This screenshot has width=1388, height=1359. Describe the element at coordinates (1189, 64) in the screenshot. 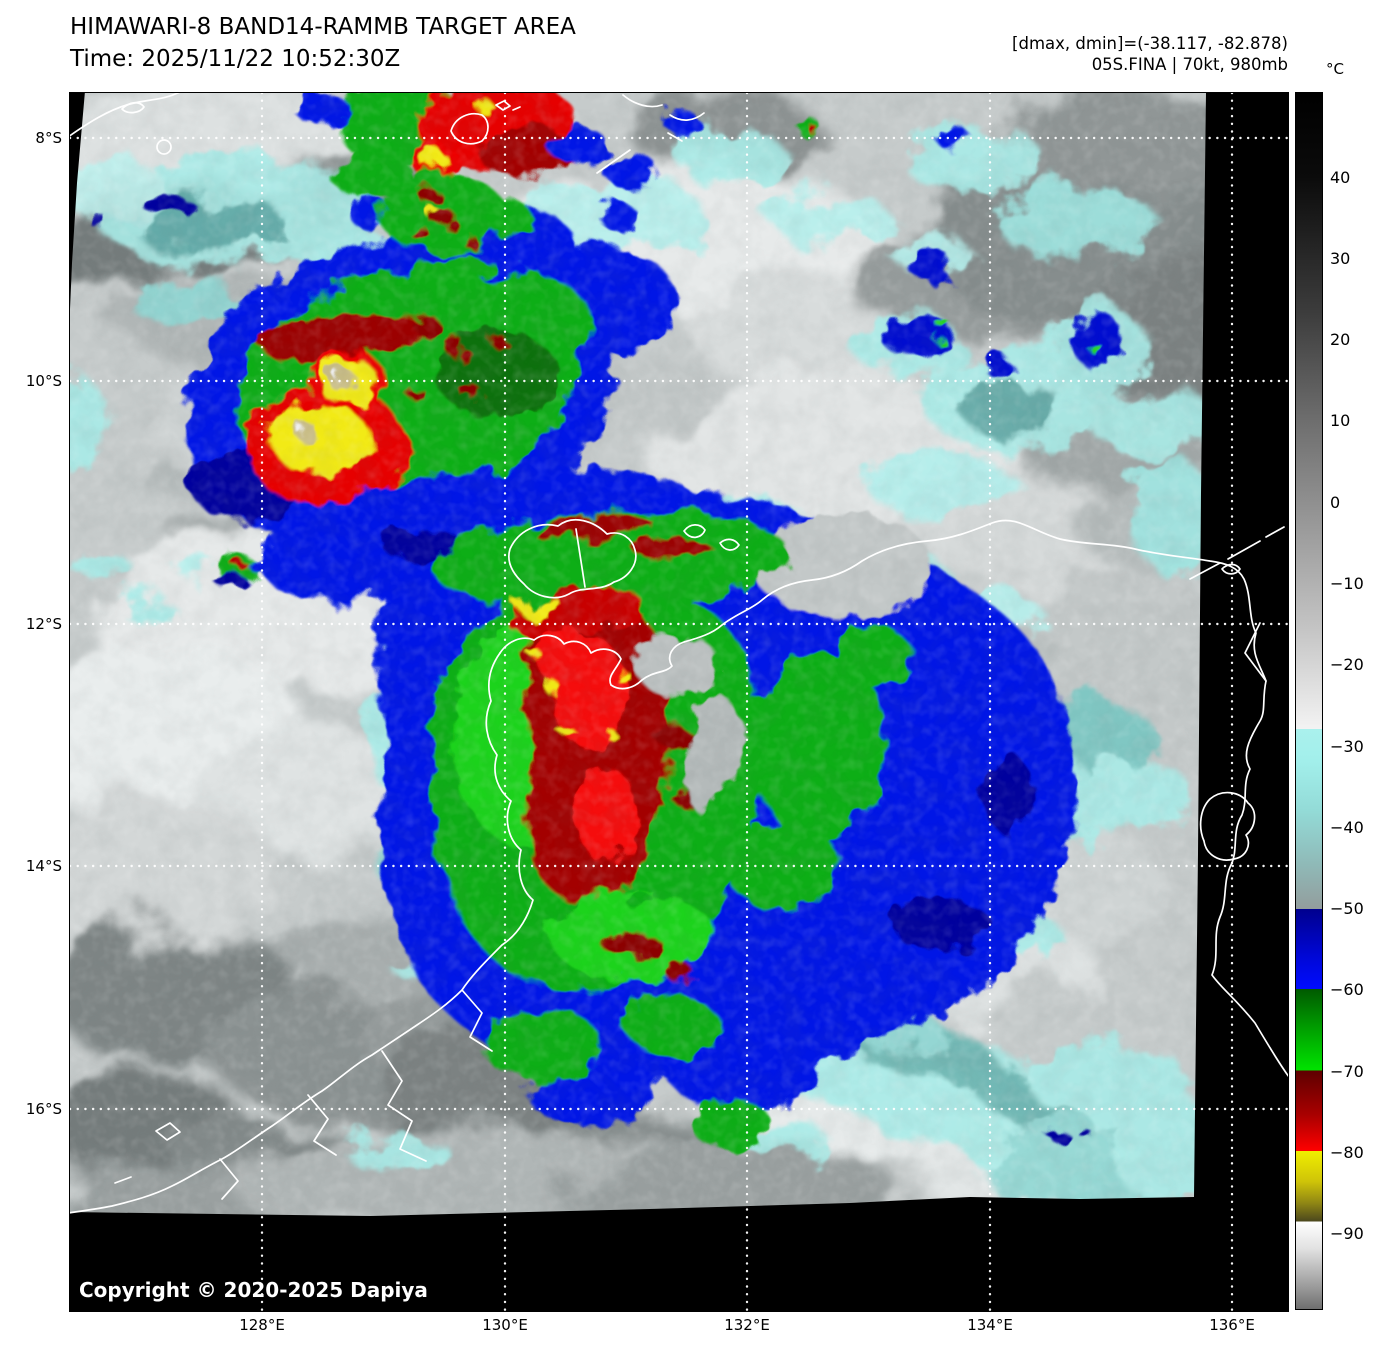

I see `storm-intensity-readout: 05S.FINA | 70kt, 980mb` at that location.